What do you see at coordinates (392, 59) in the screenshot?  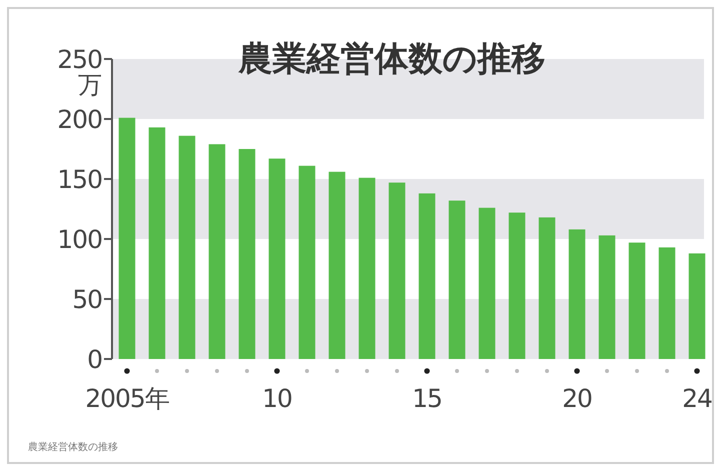 I see `chart-title: 農業経営体数の推移` at bounding box center [392, 59].